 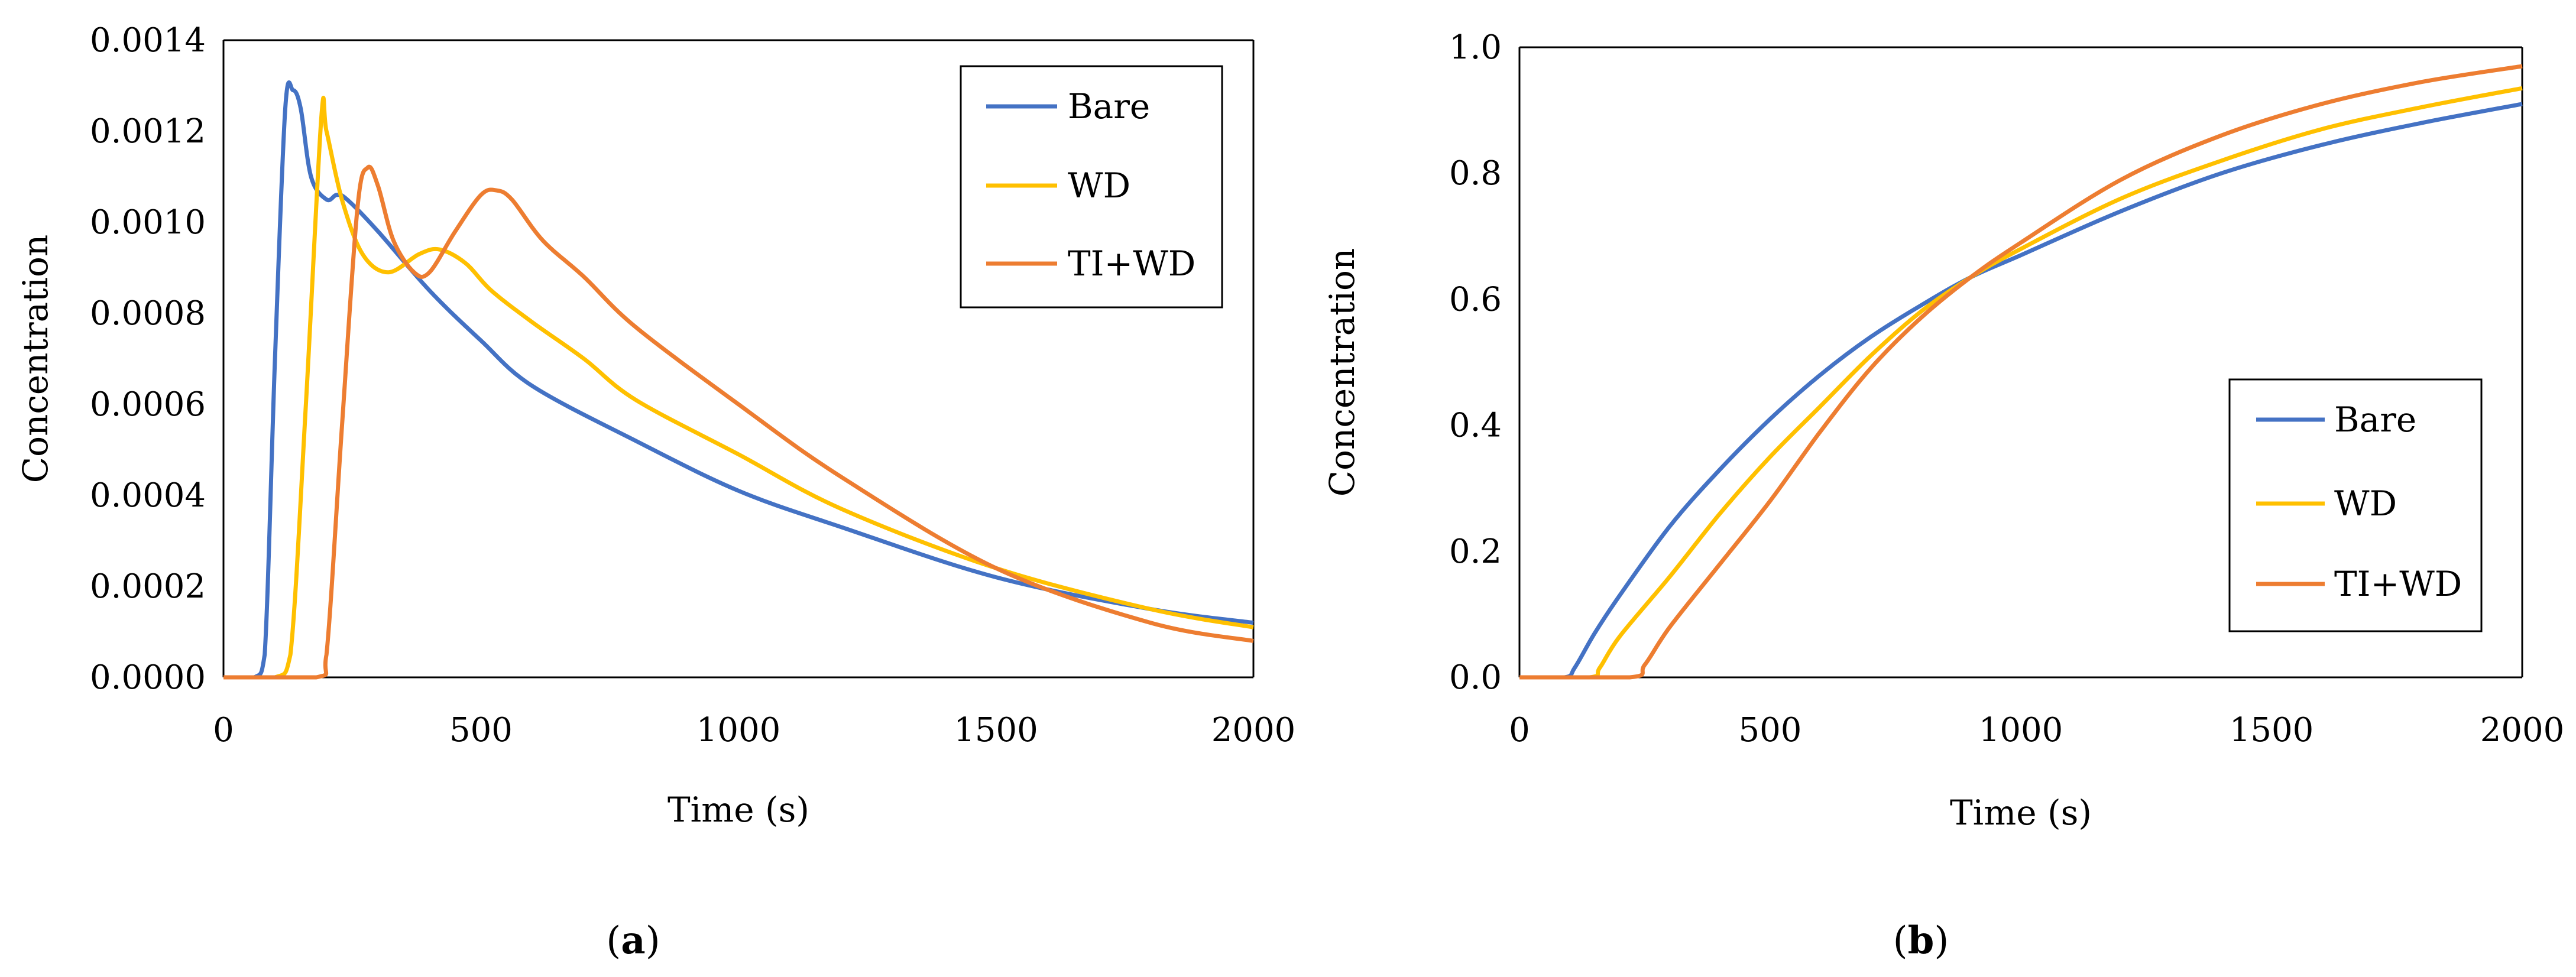 I want to click on y-tick-a-0: 0.0000, so click(x=148, y=677).